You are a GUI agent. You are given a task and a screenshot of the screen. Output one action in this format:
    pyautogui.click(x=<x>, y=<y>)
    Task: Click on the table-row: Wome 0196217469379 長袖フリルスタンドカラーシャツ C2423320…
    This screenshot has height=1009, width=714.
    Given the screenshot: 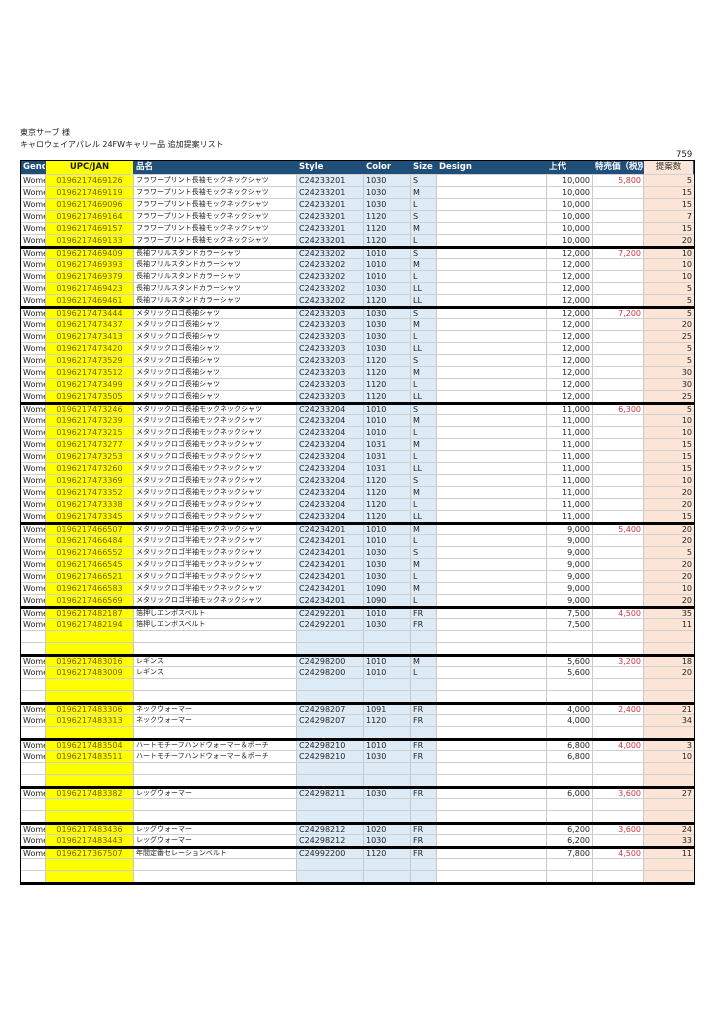 What is the action you would take?
    pyautogui.click(x=357, y=276)
    